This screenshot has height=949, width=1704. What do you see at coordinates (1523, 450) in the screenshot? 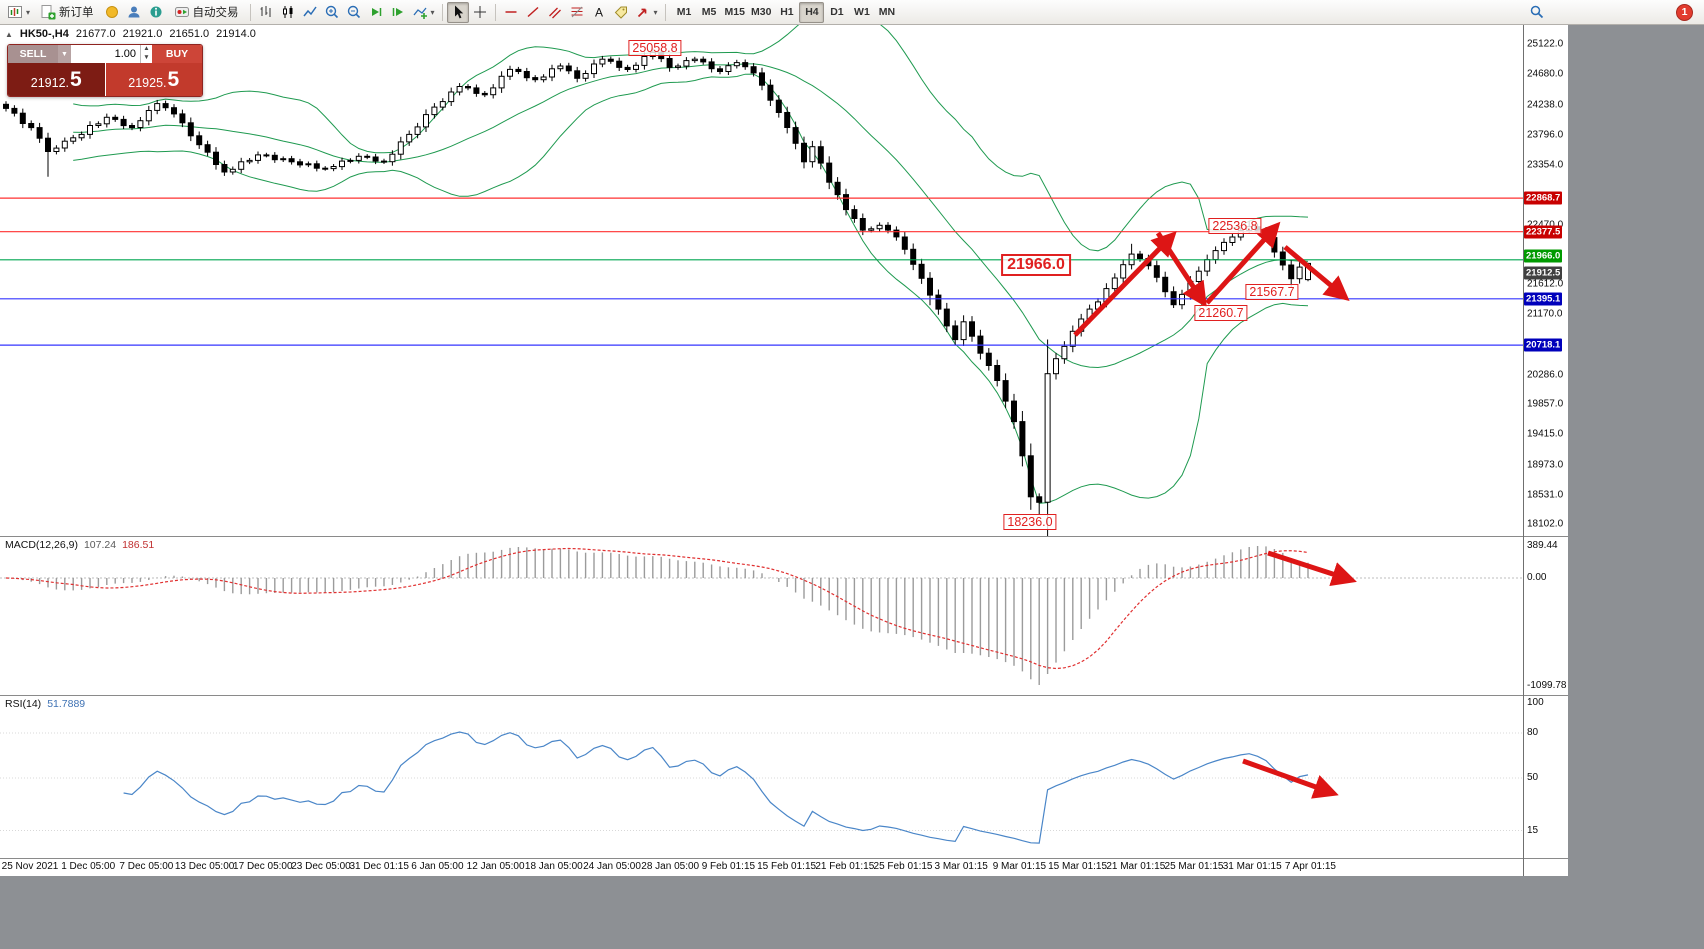
I see `axis-divider` at bounding box center [1523, 450].